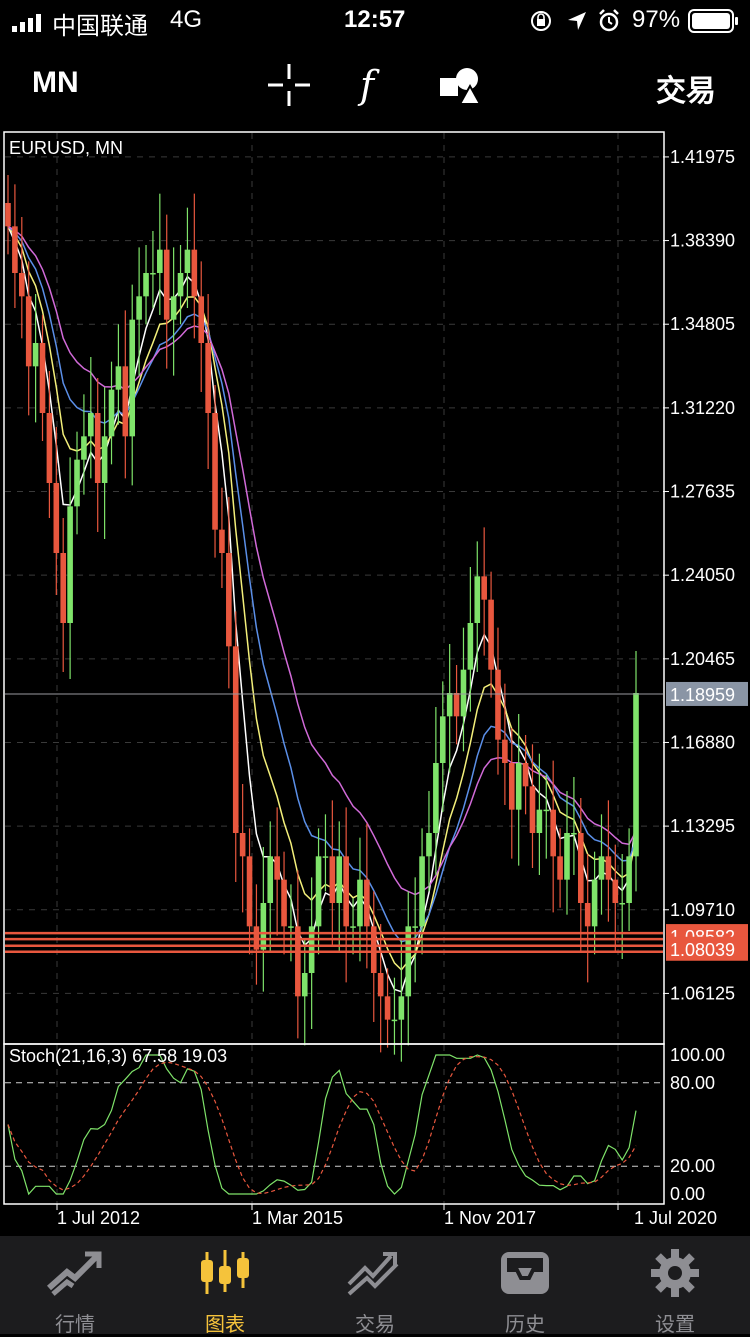 The image size is (750, 1337). I want to click on order-level-label: 1.08039, so click(702, 950).